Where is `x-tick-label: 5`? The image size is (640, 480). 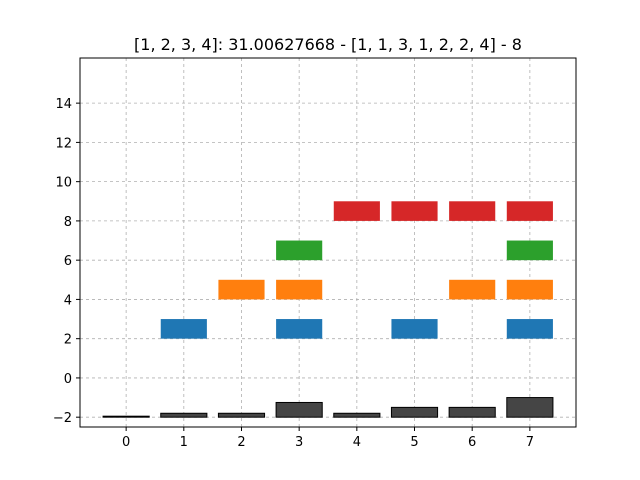 x-tick-label: 5 is located at coordinates (414, 442).